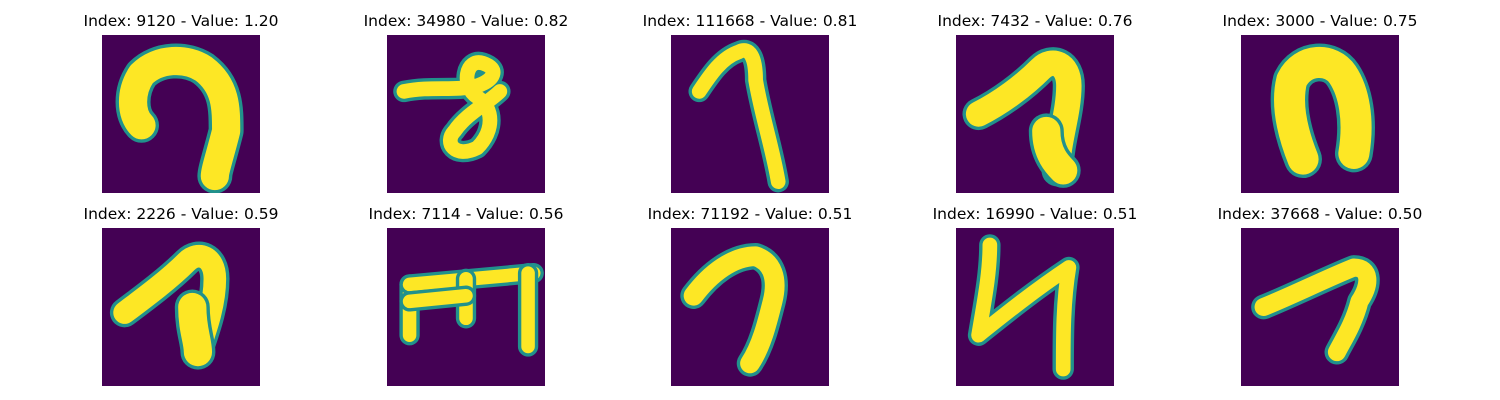 This screenshot has height=400, width=1500. What do you see at coordinates (1320, 21) in the screenshot?
I see `panel-title: Index: 3000 - Value: 0.75` at bounding box center [1320, 21].